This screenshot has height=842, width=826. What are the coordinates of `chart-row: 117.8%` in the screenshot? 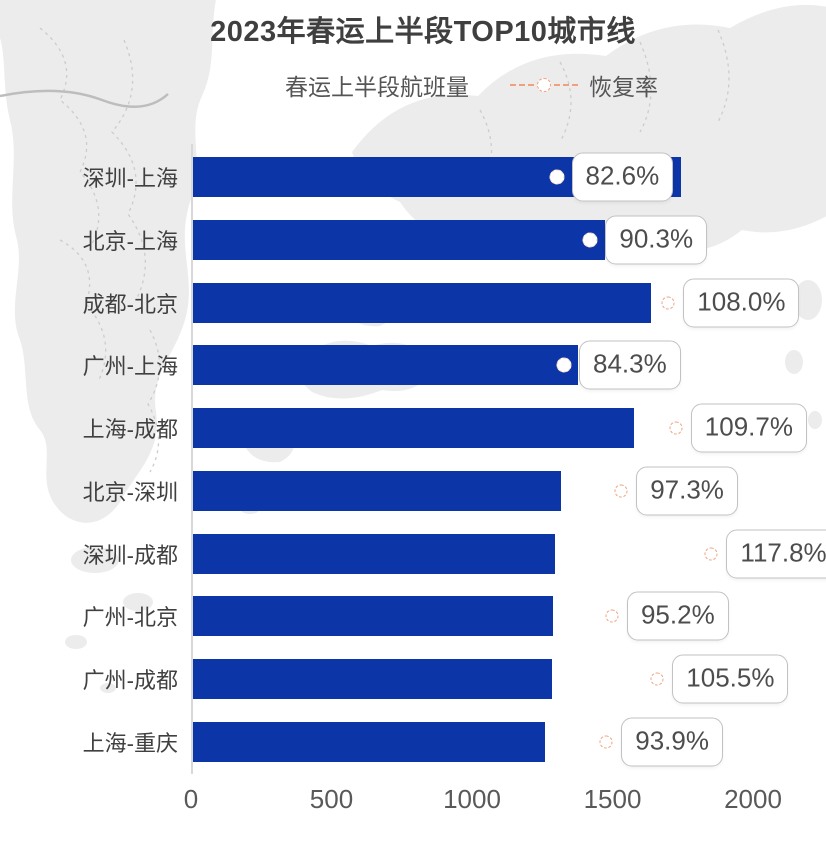 It's located at (508, 553).